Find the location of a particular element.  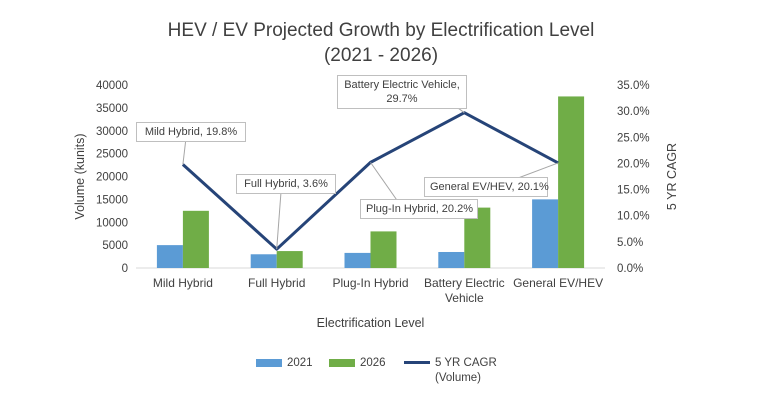

y2-tick-label: 30.0% is located at coordinates (633, 112).